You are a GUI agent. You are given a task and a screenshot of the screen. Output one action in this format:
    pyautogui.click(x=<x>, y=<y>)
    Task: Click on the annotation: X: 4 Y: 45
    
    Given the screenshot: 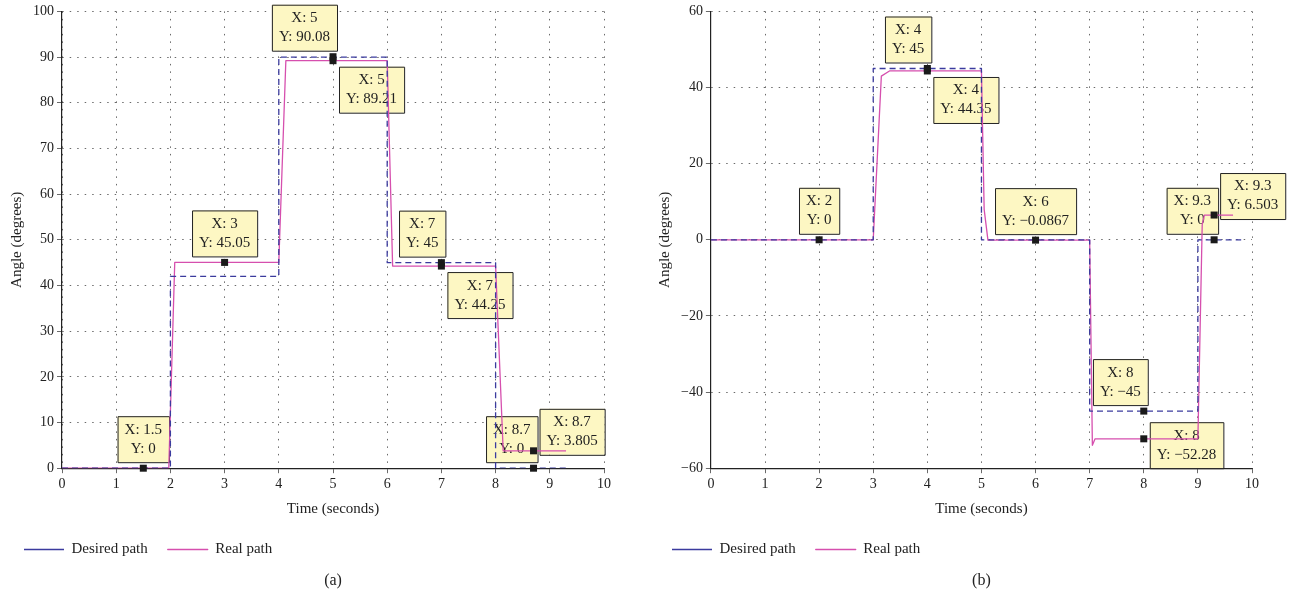 What is the action you would take?
    pyautogui.click(x=908, y=38)
    